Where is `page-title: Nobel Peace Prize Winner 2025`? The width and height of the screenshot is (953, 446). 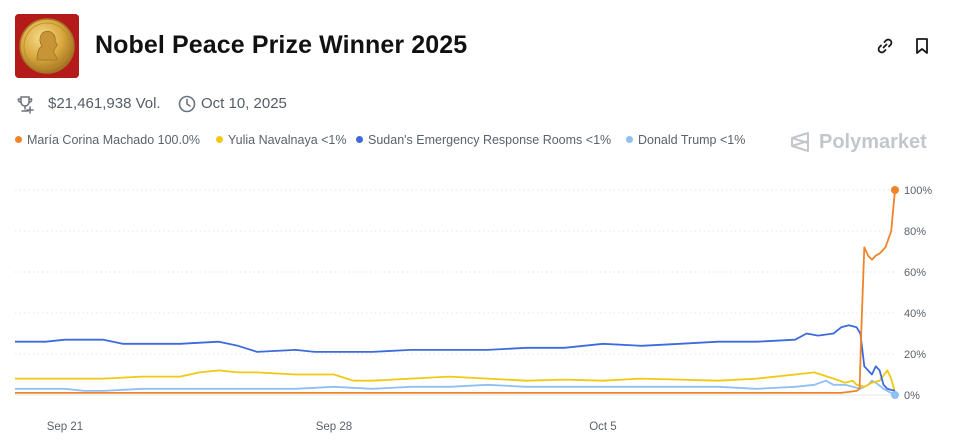
page-title: Nobel Peace Prize Winner 2025 is located at coordinates (281, 45).